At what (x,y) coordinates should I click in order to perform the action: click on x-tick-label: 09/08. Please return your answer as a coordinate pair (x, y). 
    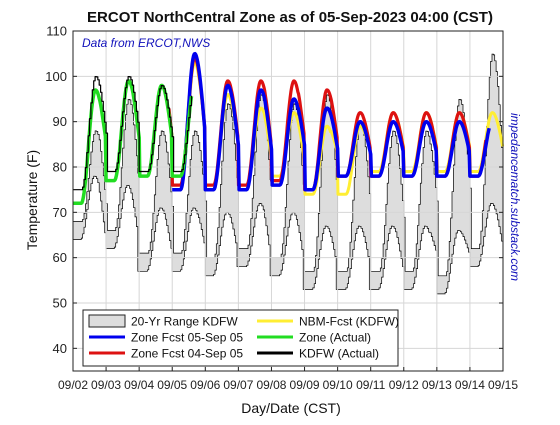
    Looking at the image, I should click on (271, 385).